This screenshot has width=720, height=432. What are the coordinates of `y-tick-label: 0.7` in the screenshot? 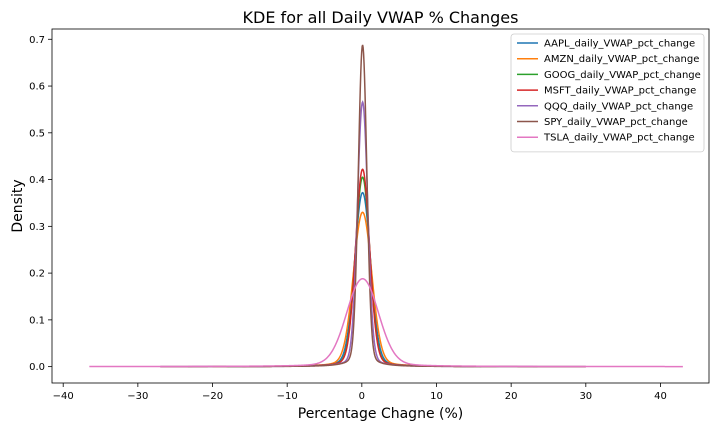 It's located at (37, 40).